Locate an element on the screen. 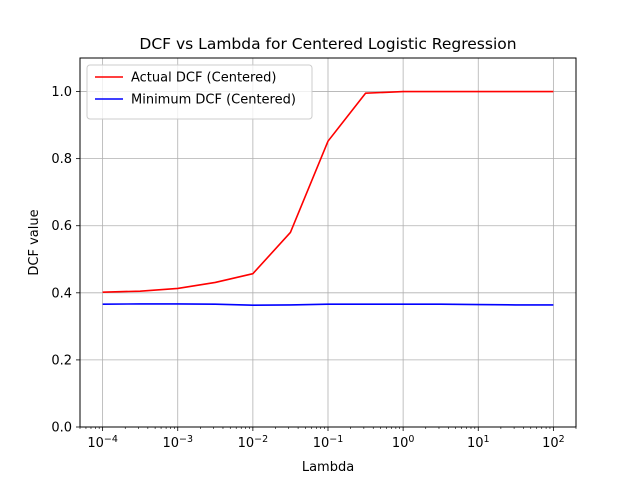  y-axis-label: DCF value is located at coordinates (34, 242).